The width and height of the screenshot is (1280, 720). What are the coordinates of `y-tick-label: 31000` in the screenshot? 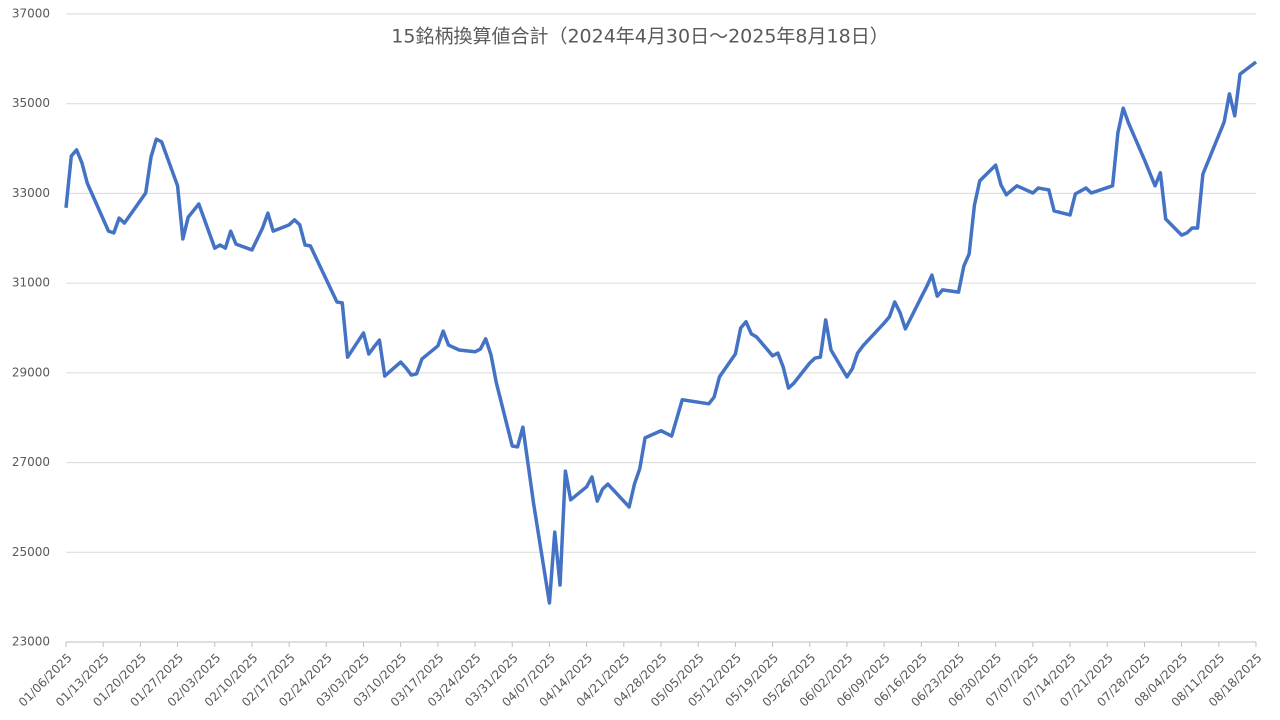 It's located at (31, 283).